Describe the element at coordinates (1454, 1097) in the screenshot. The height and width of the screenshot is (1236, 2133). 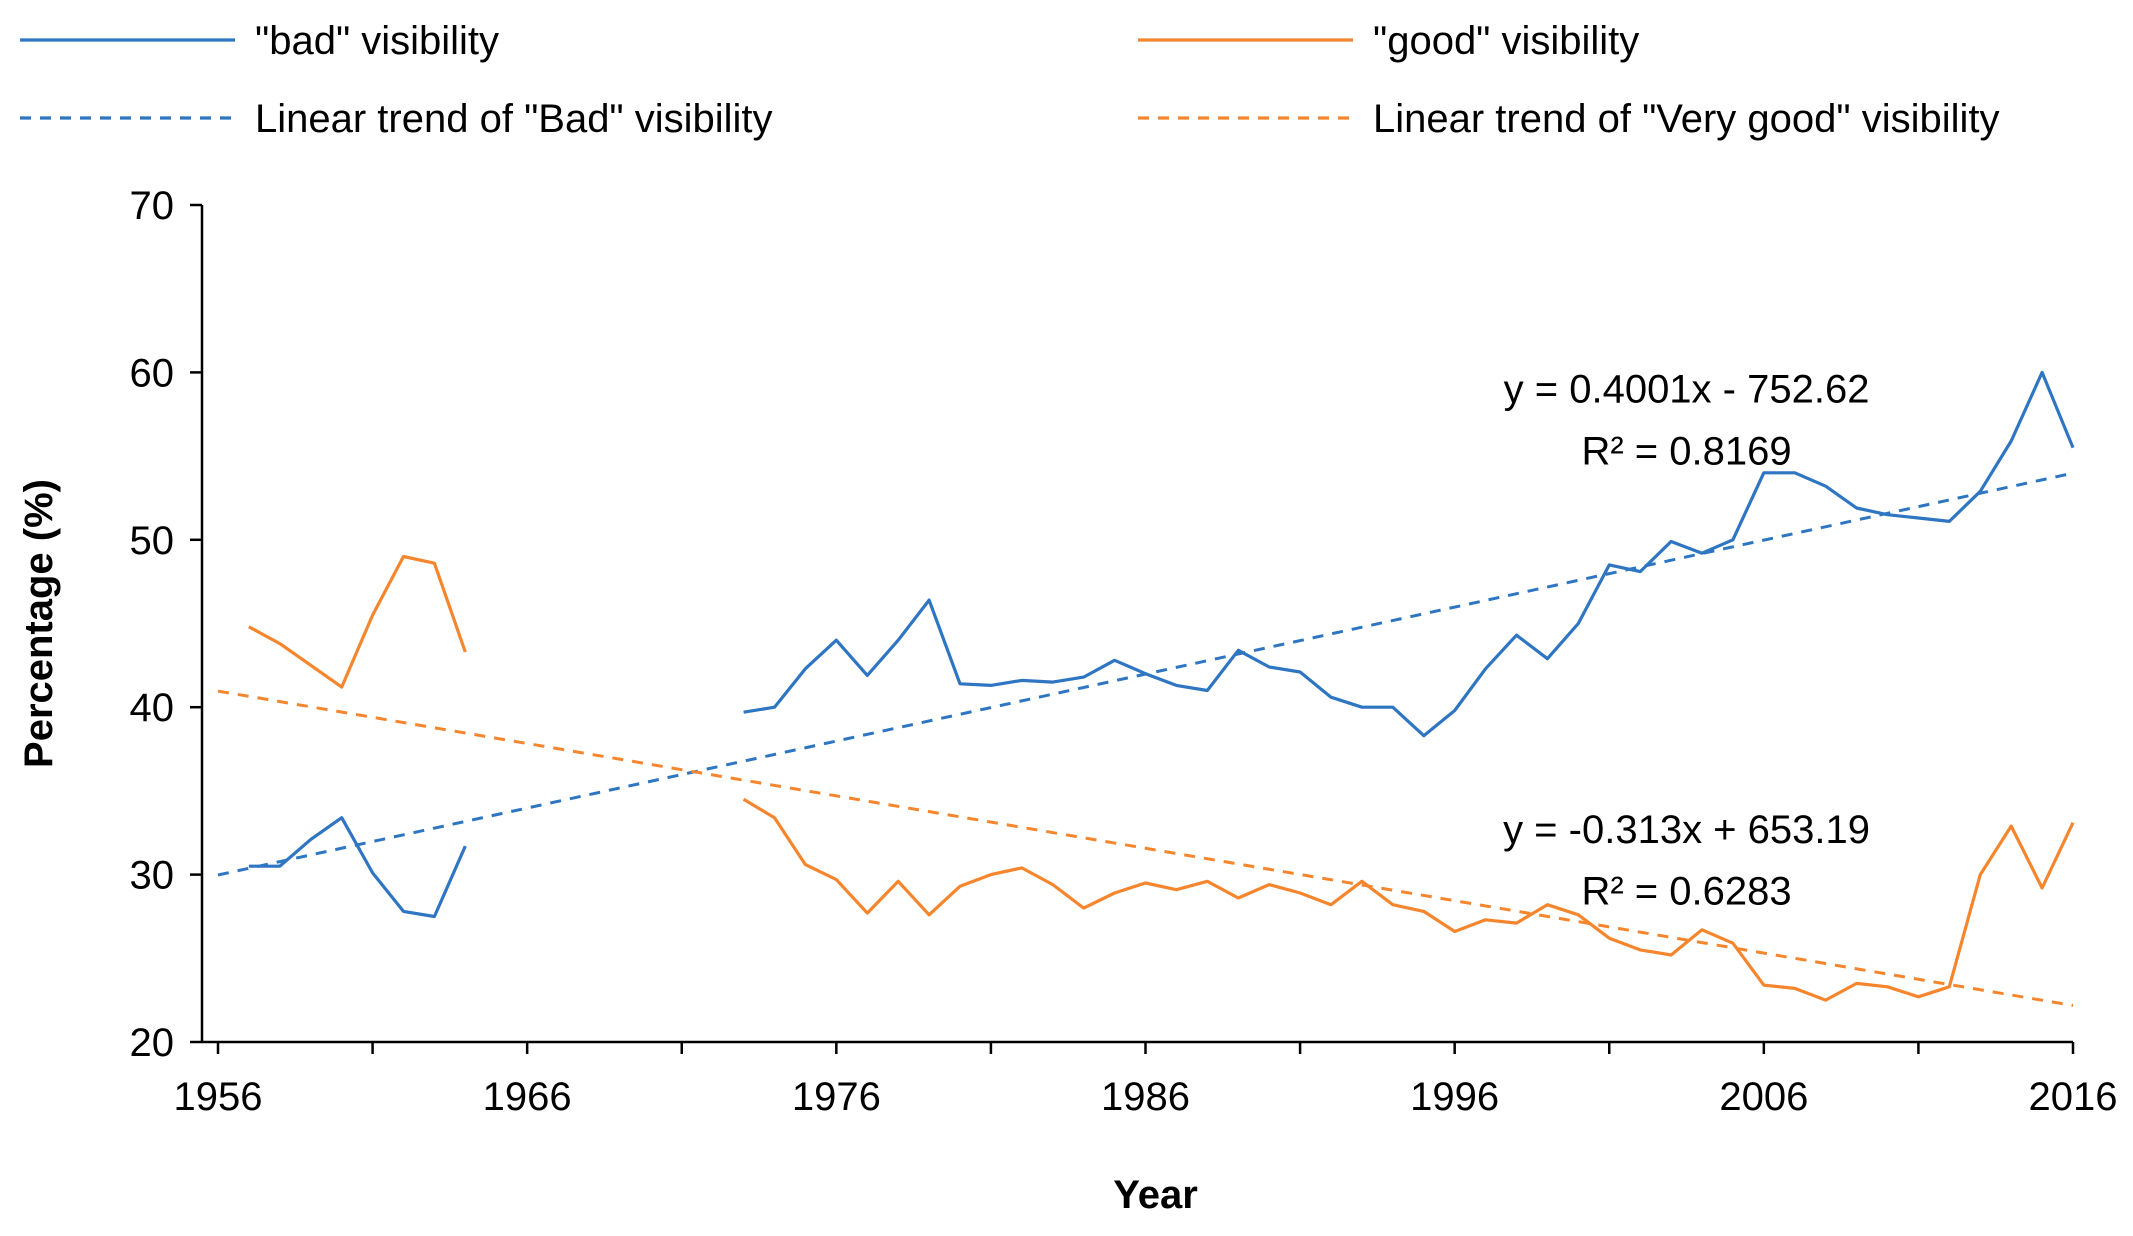
I see `x-tick-label: 1996` at that location.